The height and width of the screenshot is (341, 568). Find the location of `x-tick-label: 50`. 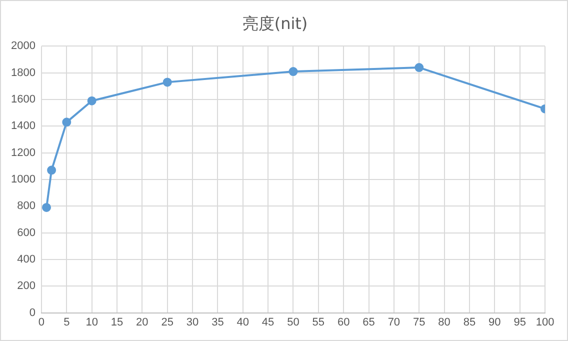

x-tick-label: 50 is located at coordinates (293, 322).